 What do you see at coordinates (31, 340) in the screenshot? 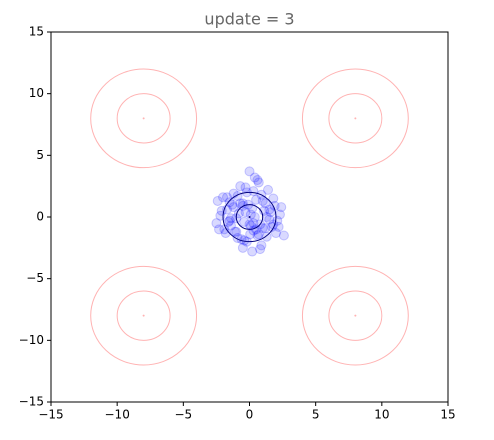
I see `y-tick-label: −10` at bounding box center [31, 340].